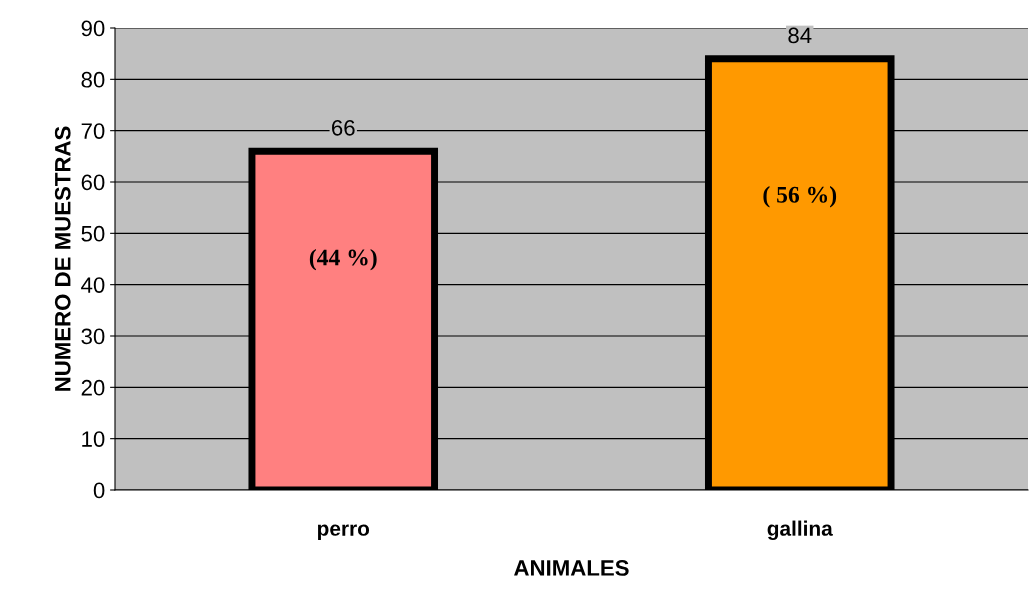  Describe the element at coordinates (93, 336) in the screenshot. I see `y-tick-label: 30` at that location.